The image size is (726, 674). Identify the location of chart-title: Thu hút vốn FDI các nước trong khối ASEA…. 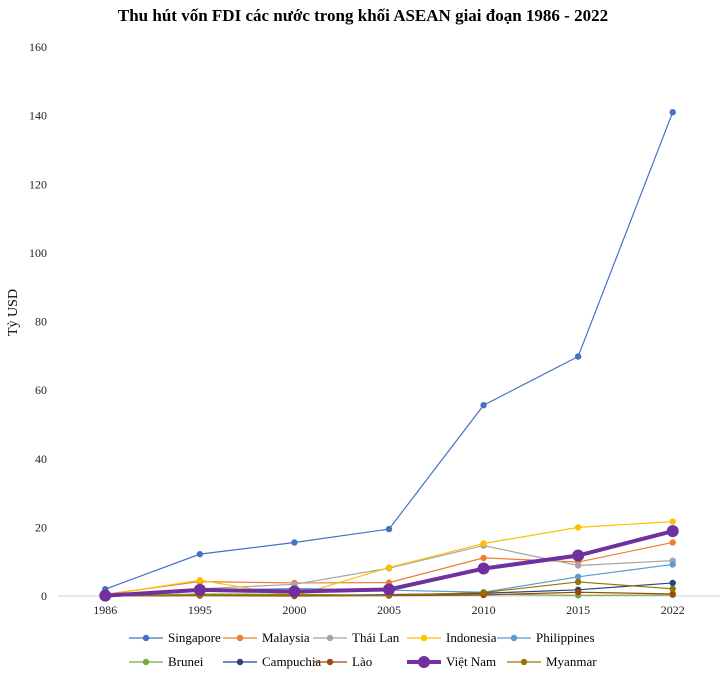
(363, 15).